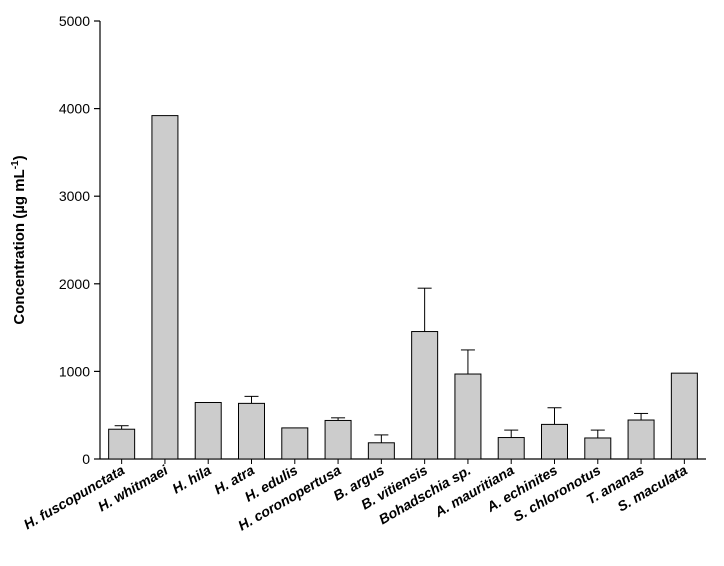  What do you see at coordinates (74, 109) in the screenshot?
I see `y-tick-label: 4000` at bounding box center [74, 109].